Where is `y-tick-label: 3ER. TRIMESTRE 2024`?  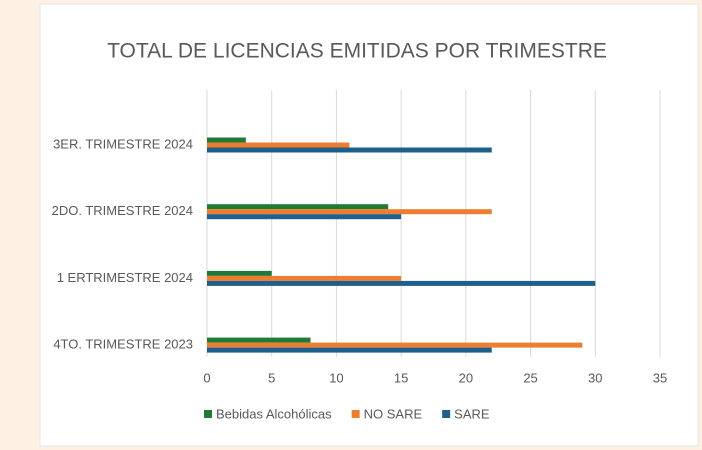
y-tick-label: 3ER. TRIMESTRE 2024 is located at coordinates (123, 143).